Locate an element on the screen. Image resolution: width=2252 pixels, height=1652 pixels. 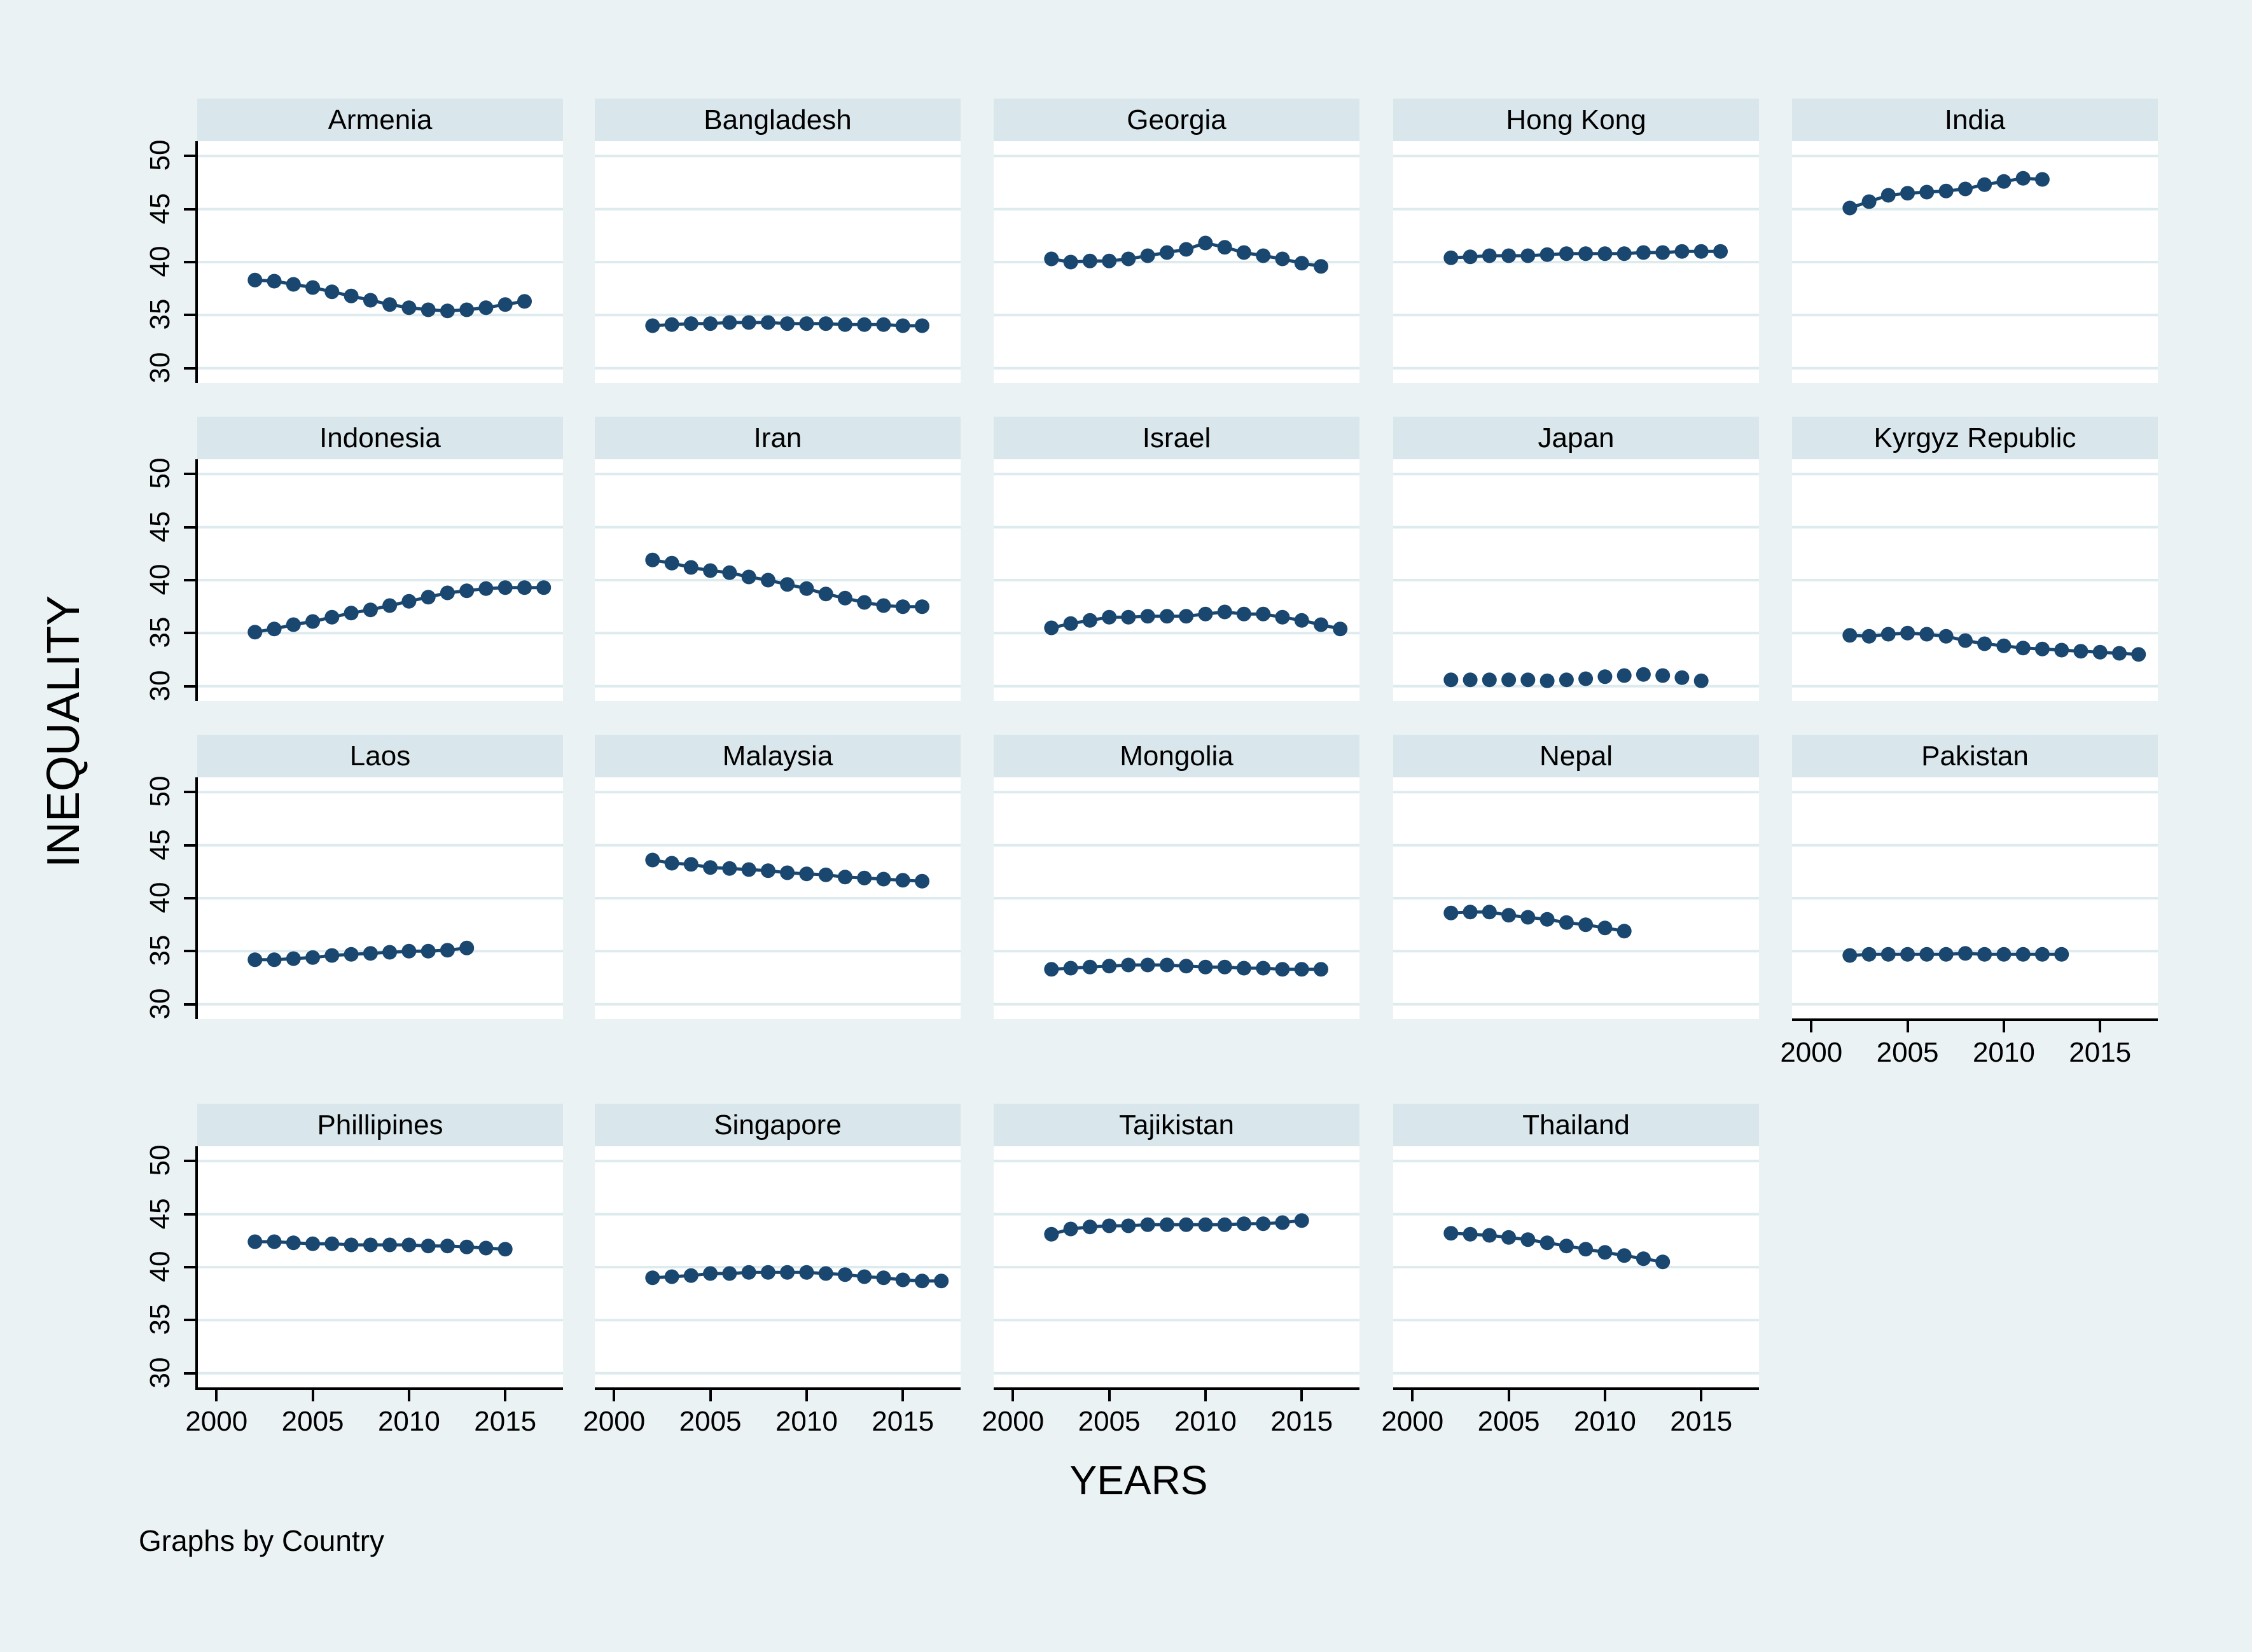
subplot-singapore: Singapore 2000 2005 2010 2015 is located at coordinates (772, 1270).